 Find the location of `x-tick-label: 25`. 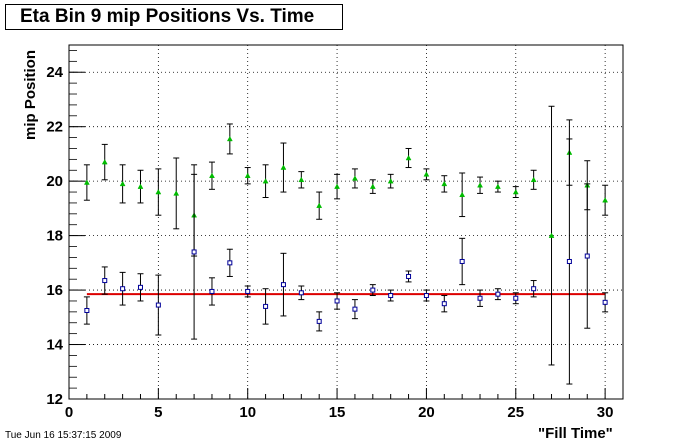

x-tick-label: 25 is located at coordinates (515, 412).